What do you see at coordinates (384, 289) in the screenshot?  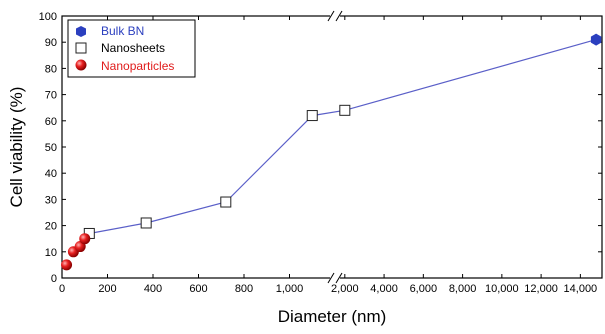 I see `x-tick-label: 4,000` at bounding box center [384, 289].